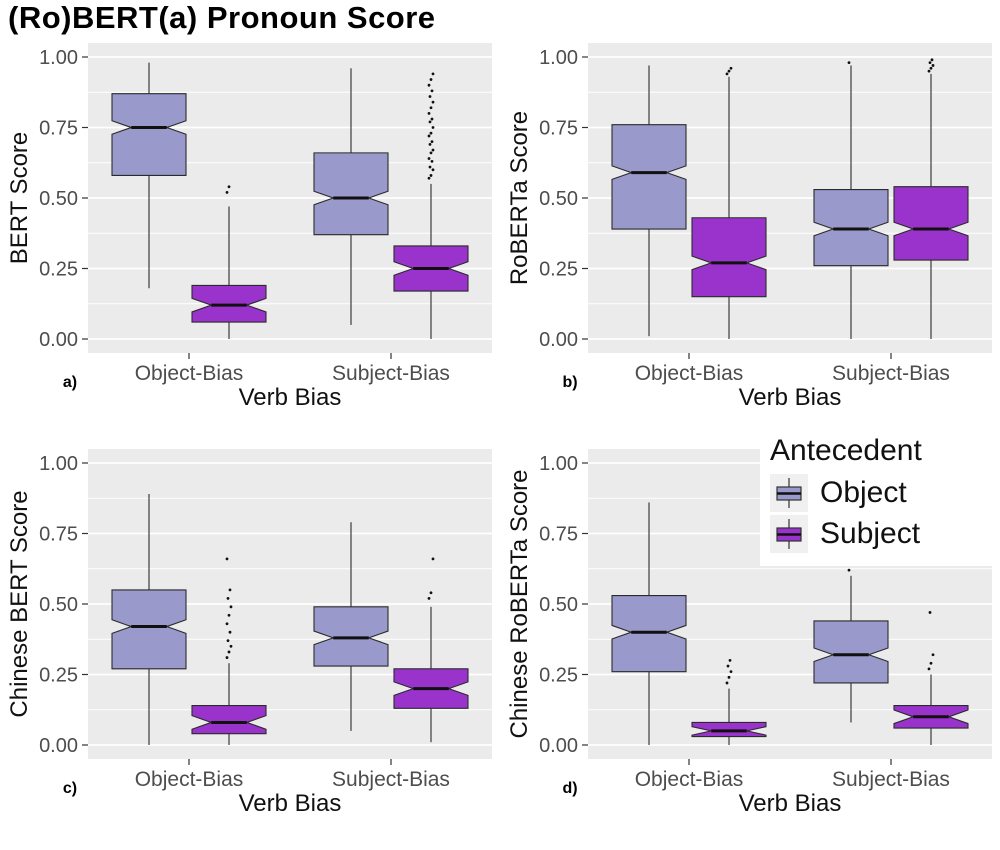 The image size is (1000, 850). I want to click on panel-letter: b), so click(569, 382).